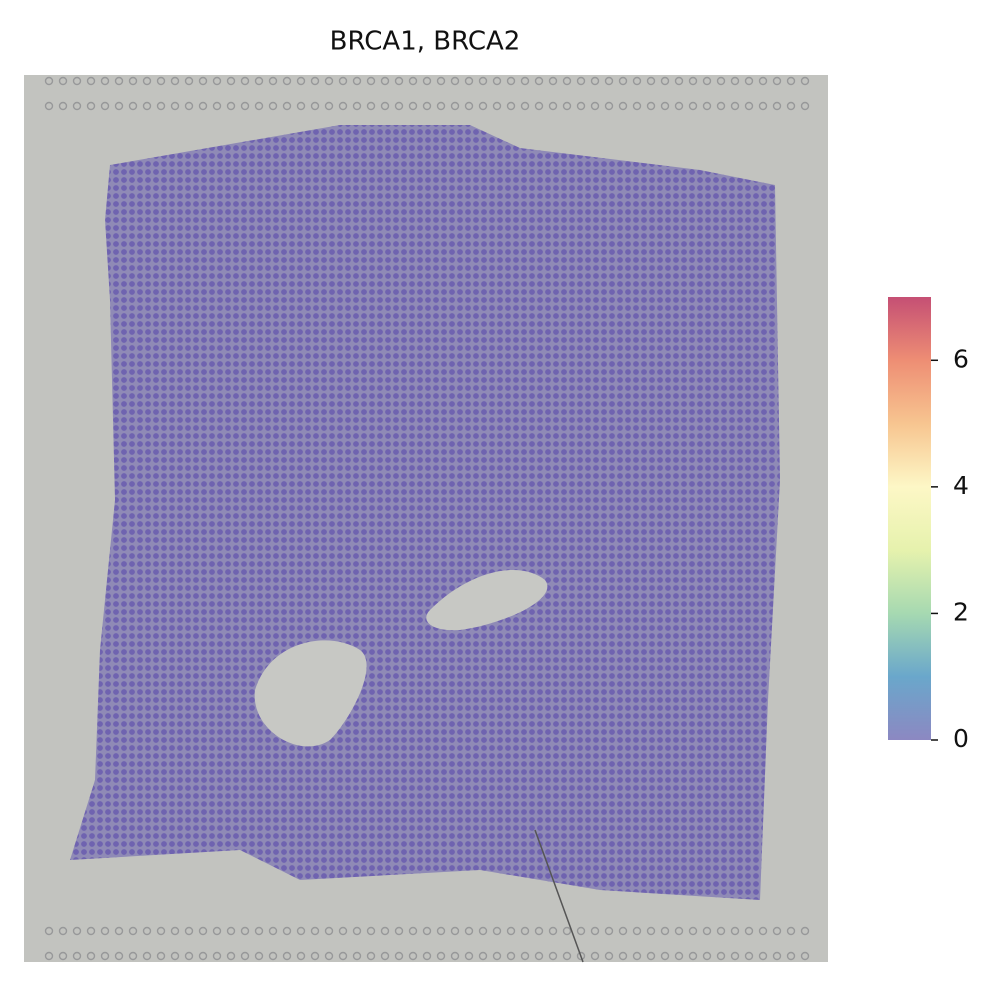 The width and height of the screenshot is (999, 986). What do you see at coordinates (961, 611) in the screenshot?
I see `colorbar-tick-label: 2` at bounding box center [961, 611].